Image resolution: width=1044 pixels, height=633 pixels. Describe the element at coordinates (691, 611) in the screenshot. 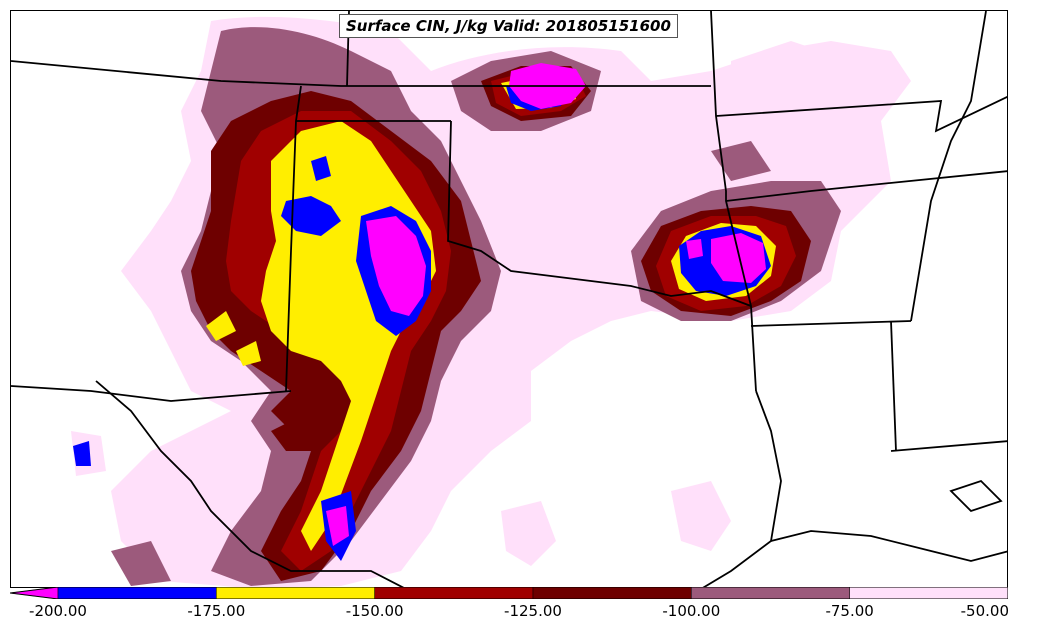

I see `colorbar-tick-label: -100.00` at that location.